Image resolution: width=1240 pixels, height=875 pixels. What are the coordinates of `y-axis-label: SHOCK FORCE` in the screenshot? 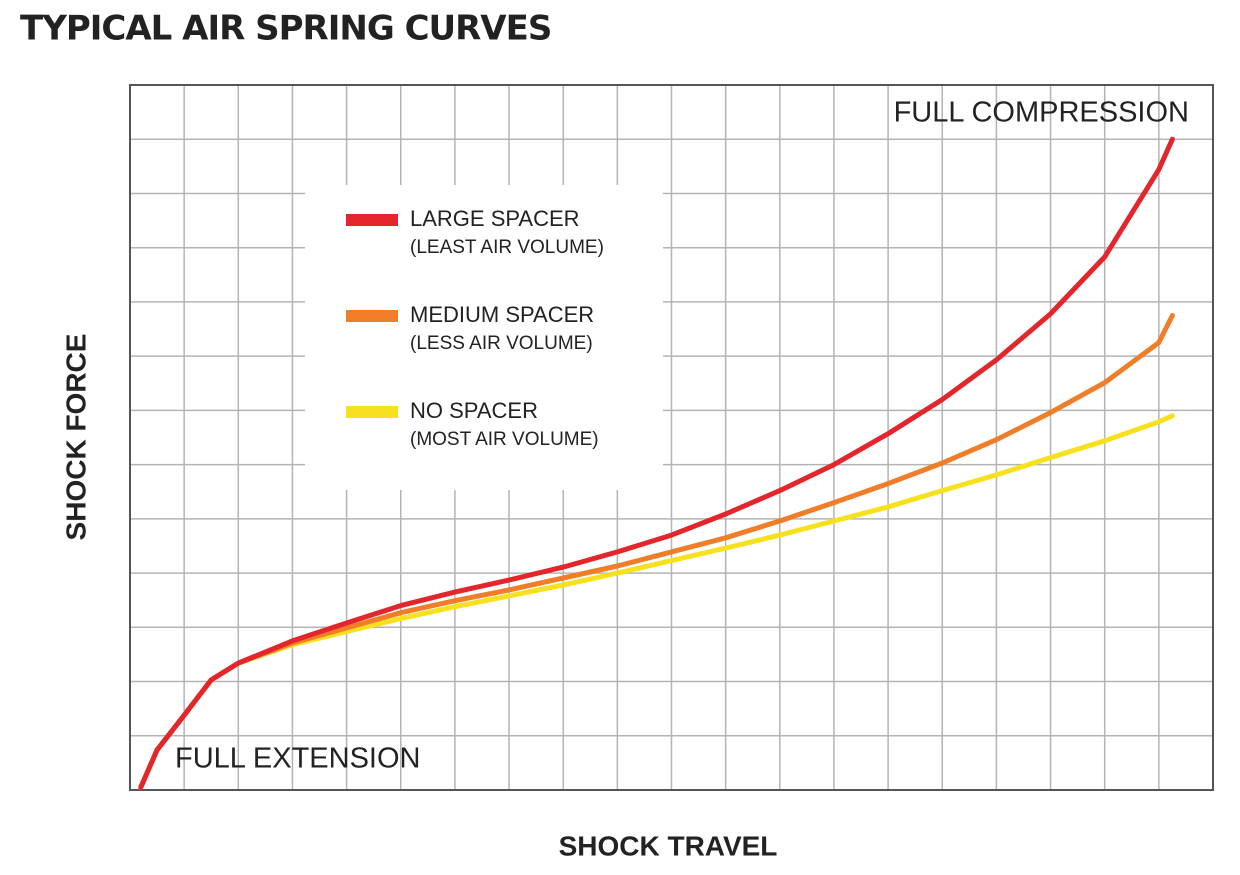 It's located at (75, 437).